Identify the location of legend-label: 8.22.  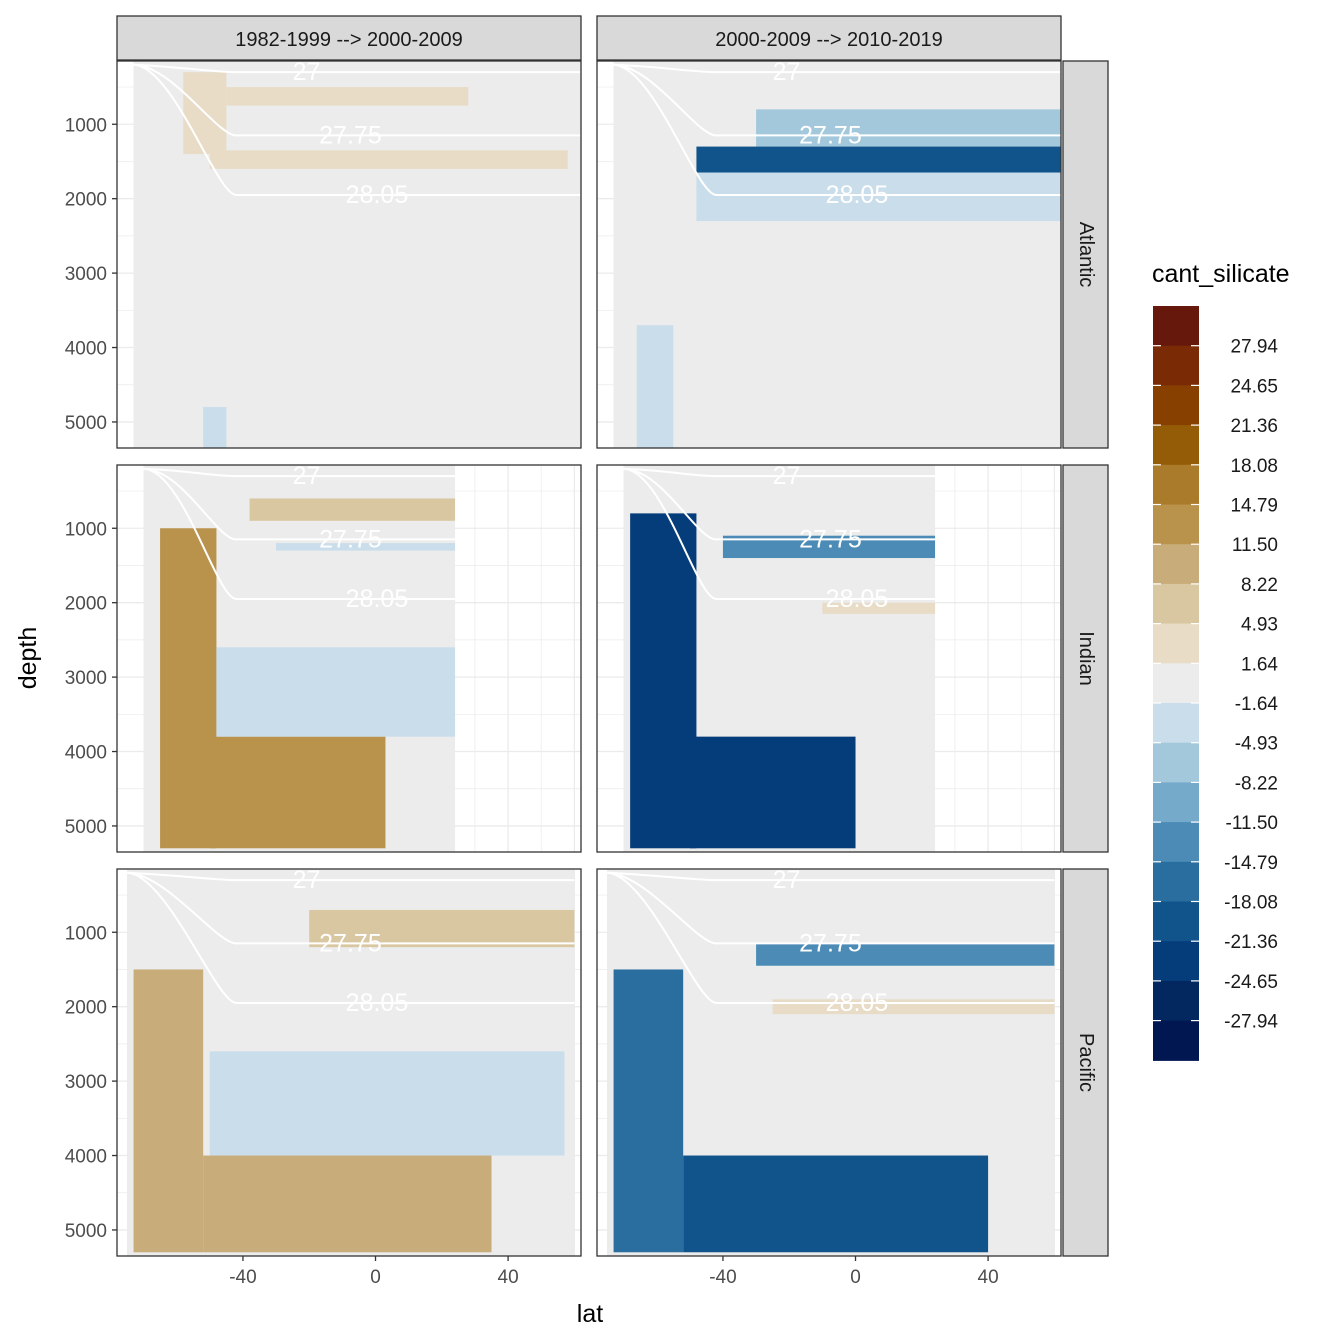
(1259, 585).